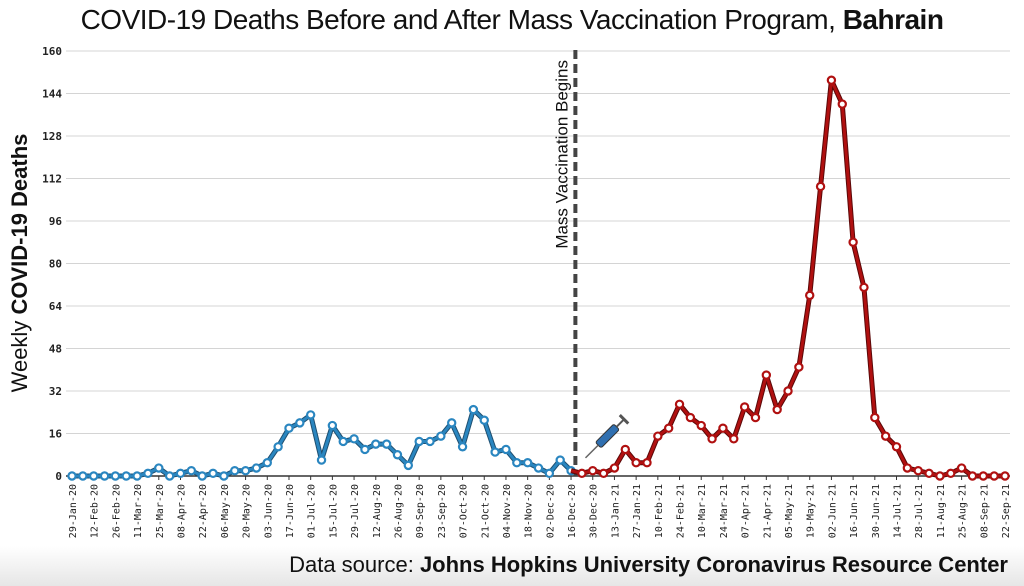 The image size is (1024, 586). What do you see at coordinates (52, 136) in the screenshot?
I see `y-tick-label: 128` at bounding box center [52, 136].